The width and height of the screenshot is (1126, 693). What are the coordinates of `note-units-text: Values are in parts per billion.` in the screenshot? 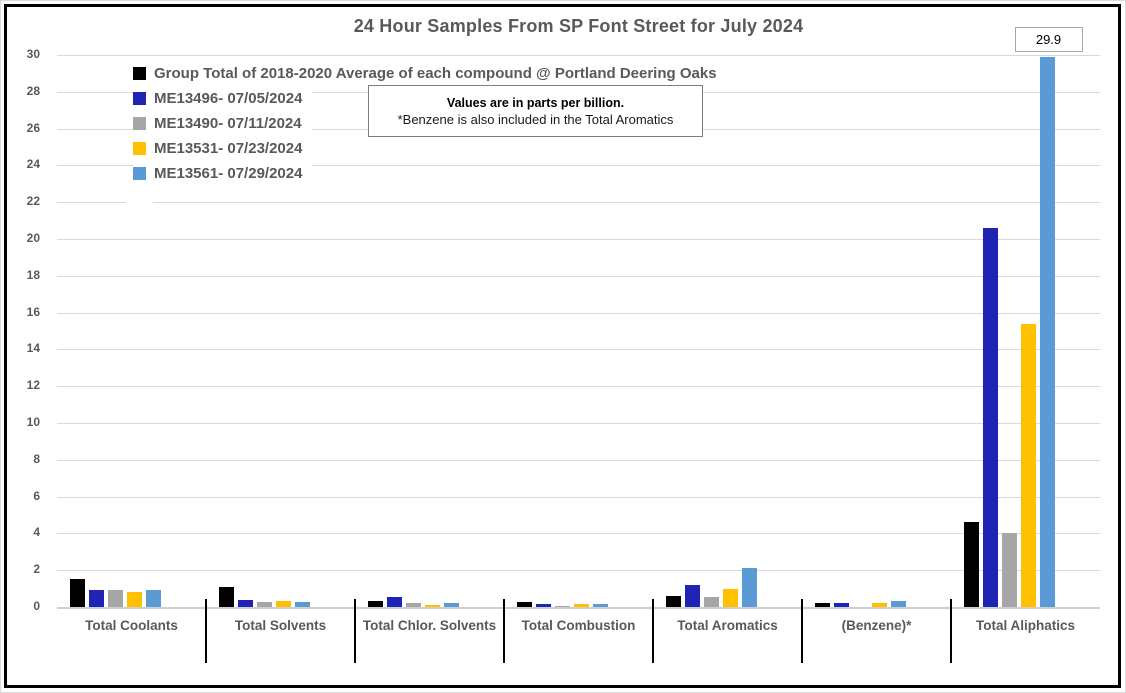 It's located at (535, 102).